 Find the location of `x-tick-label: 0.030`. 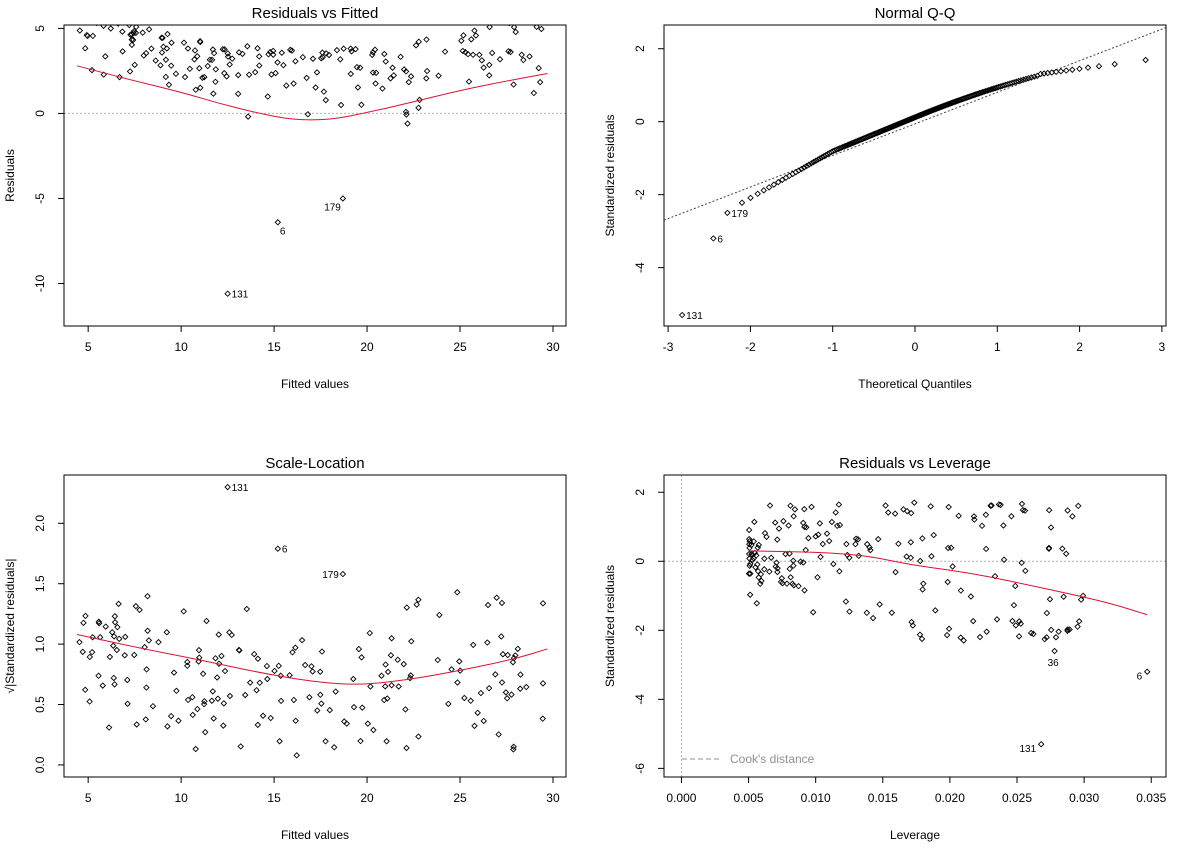

x-tick-label: 0.030 is located at coordinates (1084, 798).